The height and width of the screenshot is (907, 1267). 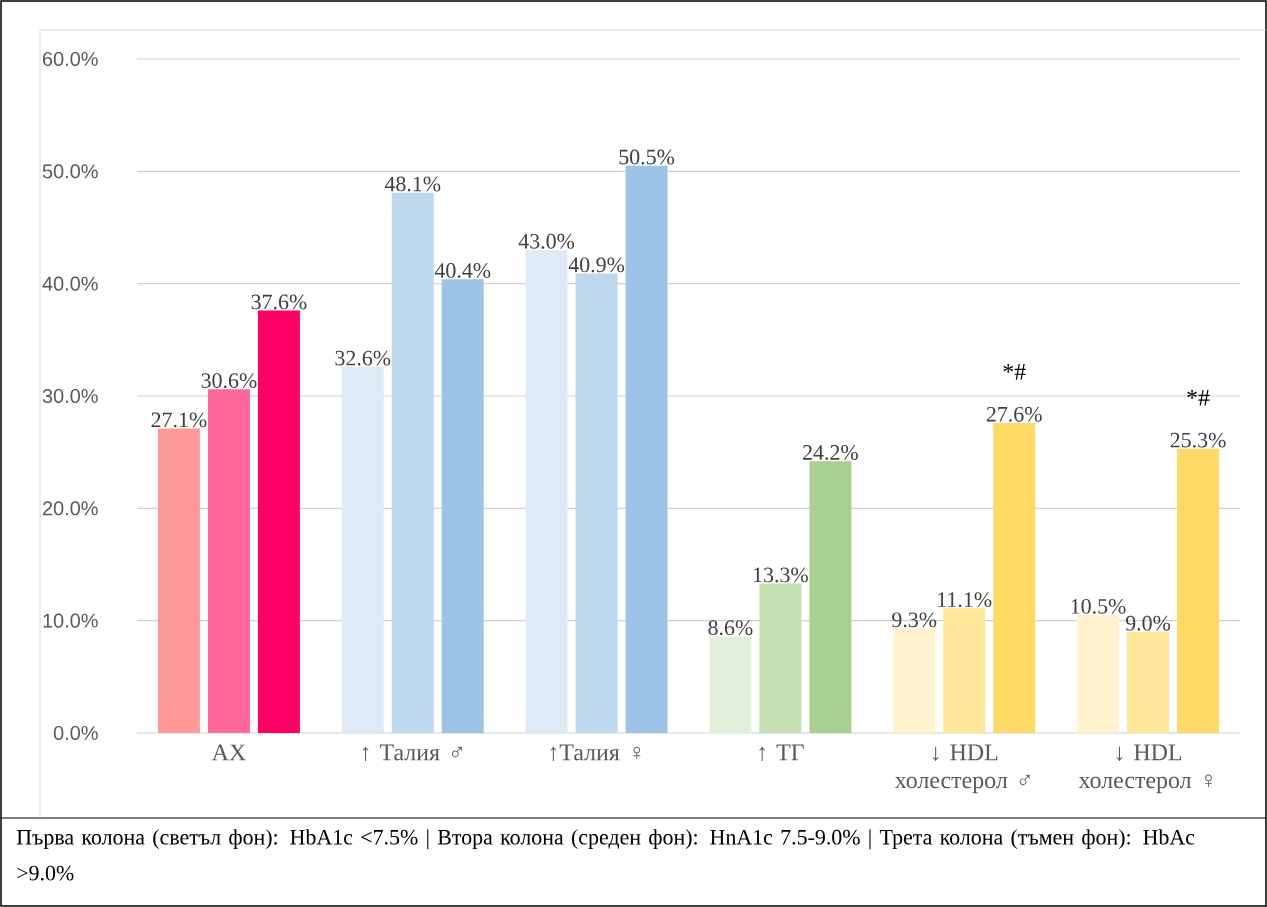 What do you see at coordinates (412, 752) in the screenshot?
I see `x-tick-label: ↑ Талия ♂` at bounding box center [412, 752].